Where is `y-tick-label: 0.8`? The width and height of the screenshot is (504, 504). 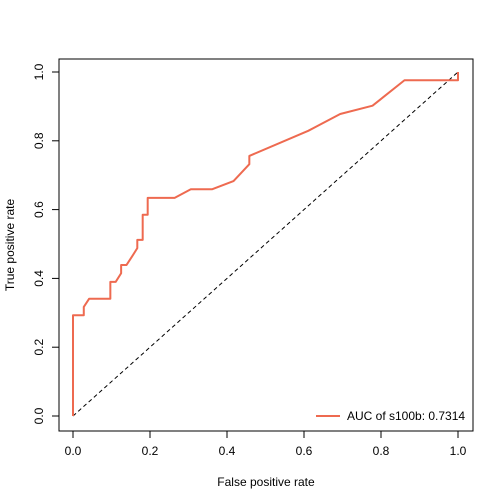 y-tick-label: 0.8 is located at coordinates (39, 140).